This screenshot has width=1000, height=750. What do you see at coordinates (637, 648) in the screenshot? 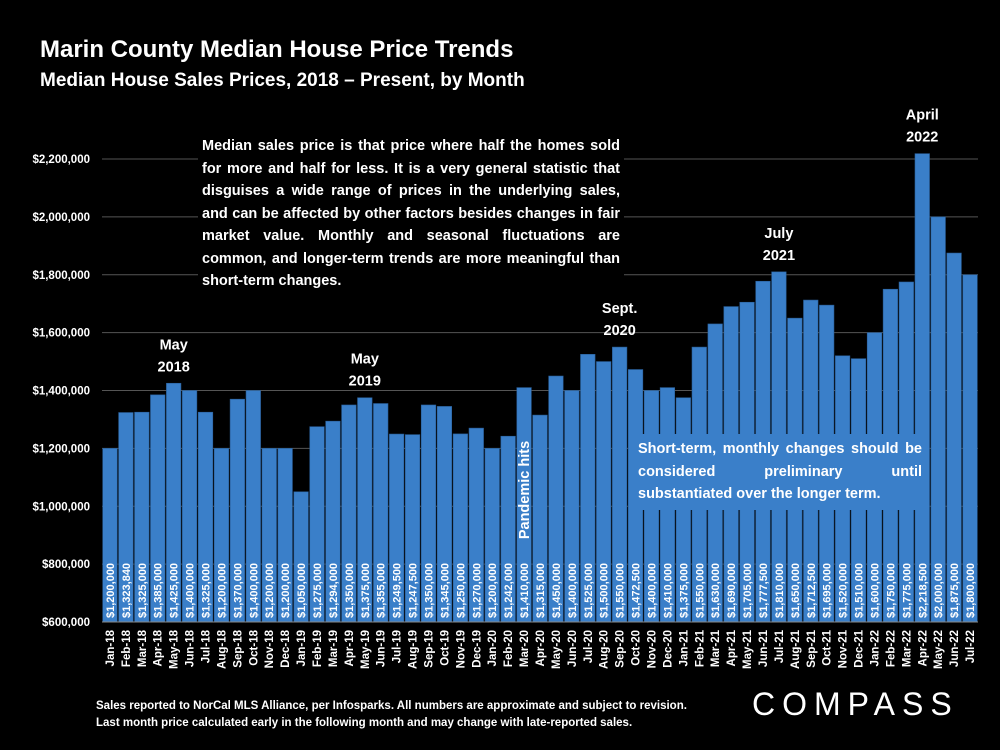
I see `x-tick-label: Oct-20` at bounding box center [637, 648].